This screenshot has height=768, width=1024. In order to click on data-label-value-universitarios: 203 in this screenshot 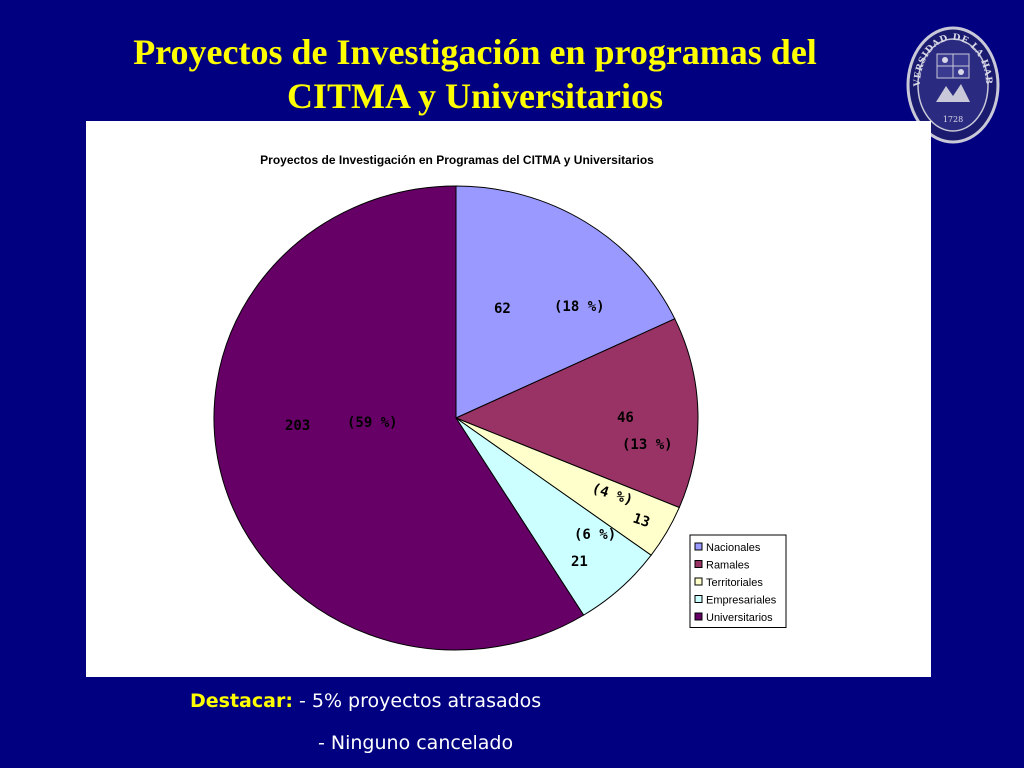, I will do `click(297, 426)`.